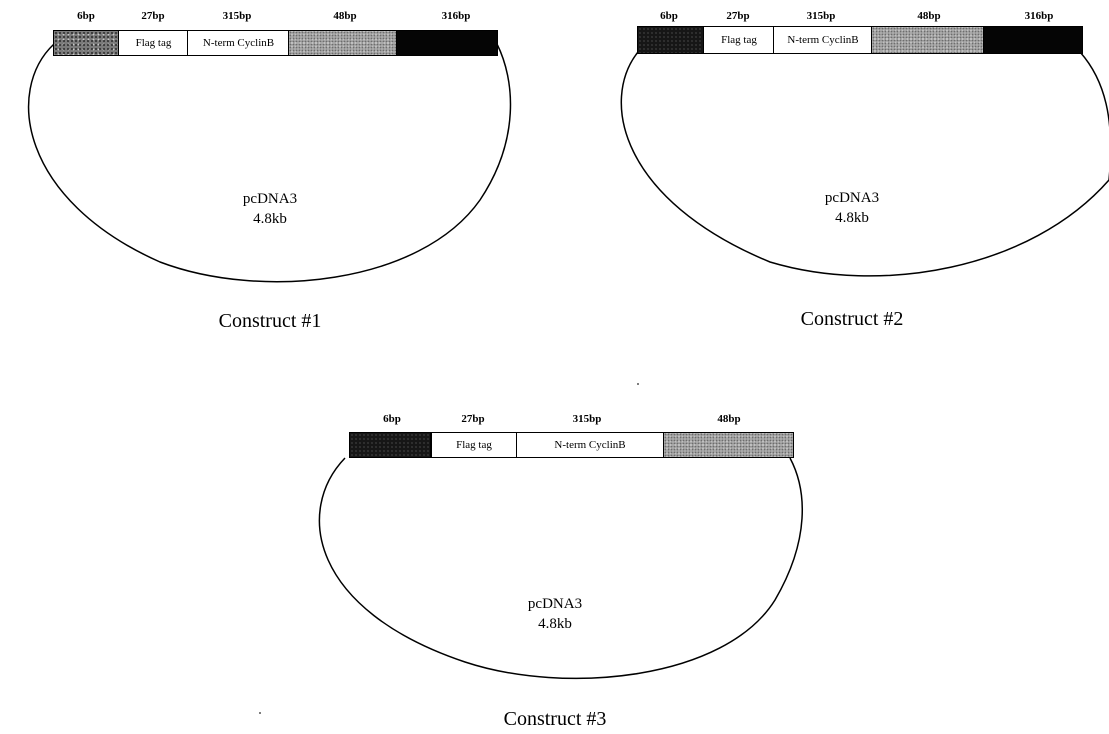  I want to click on construct-caption: Construct #1, so click(270, 321).